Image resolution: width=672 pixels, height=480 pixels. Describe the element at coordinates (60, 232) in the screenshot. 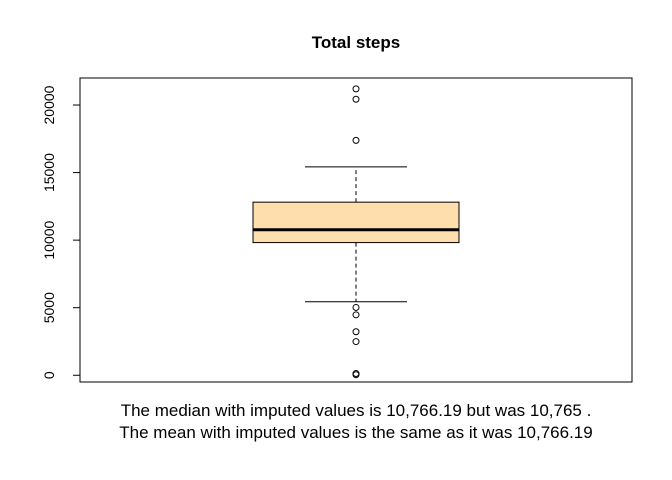

I see `y-axis: 0 5000 10000 15000 20000` at that location.